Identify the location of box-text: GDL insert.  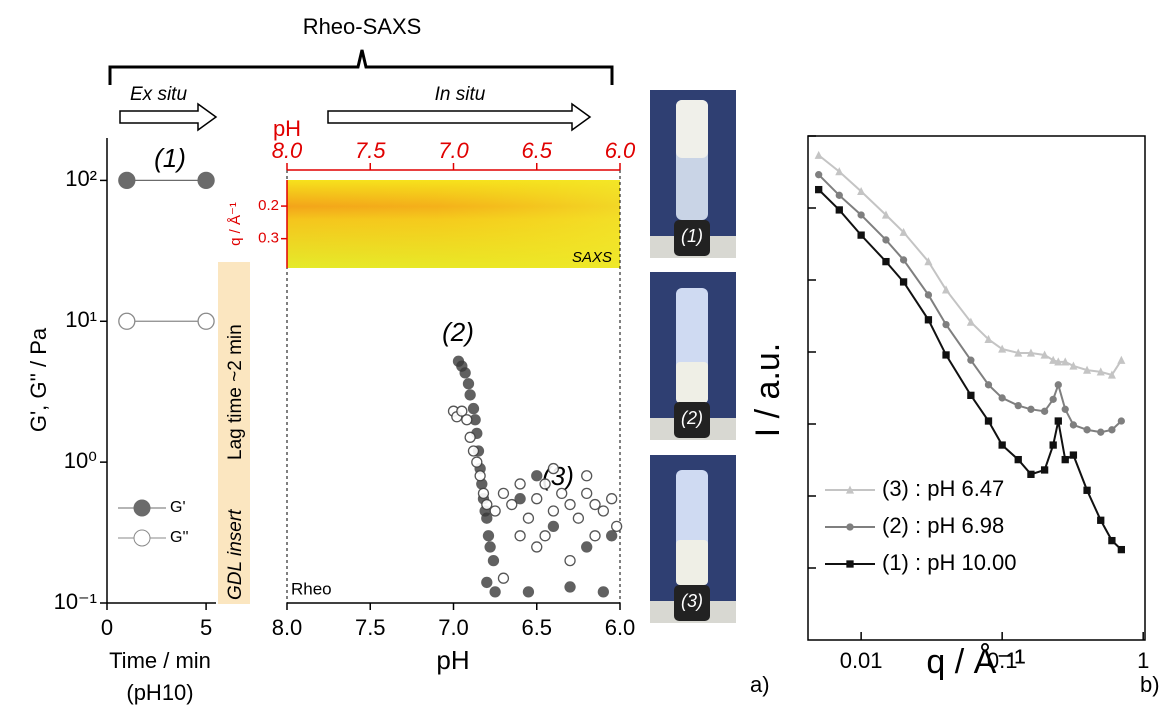
(235, 554).